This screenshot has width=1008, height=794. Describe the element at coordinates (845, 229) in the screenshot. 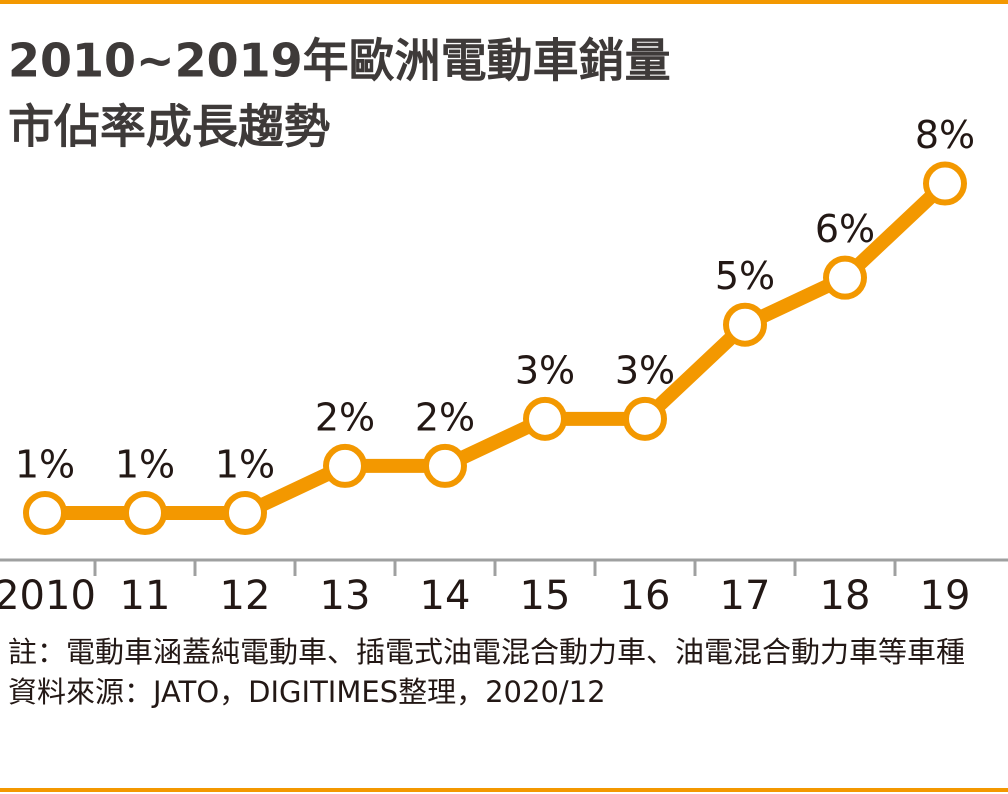

I see `value-label: 6%` at that location.